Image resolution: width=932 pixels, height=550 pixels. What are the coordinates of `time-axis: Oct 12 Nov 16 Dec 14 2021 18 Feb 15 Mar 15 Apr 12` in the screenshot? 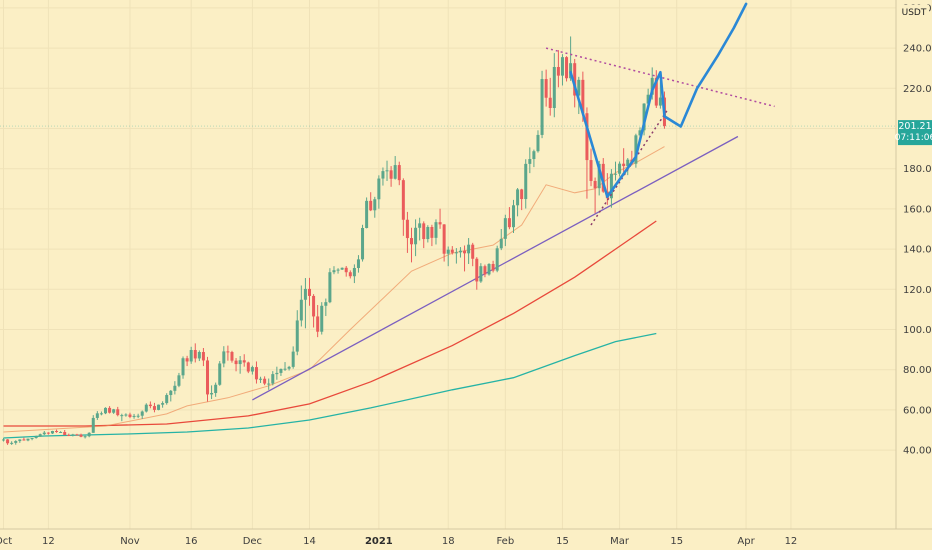 It's located at (398, 541).